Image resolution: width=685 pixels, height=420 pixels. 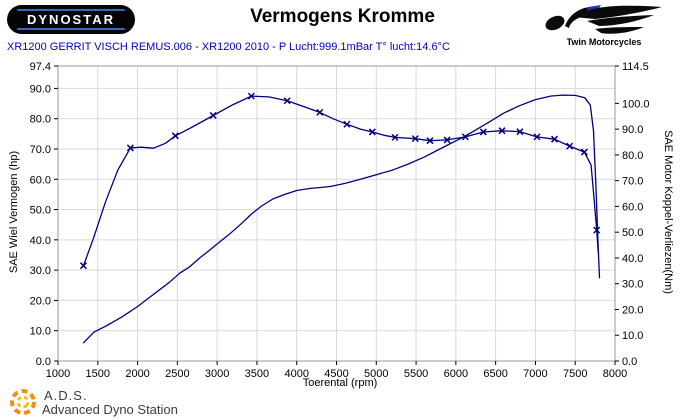 What do you see at coordinates (23, 402) in the screenshot?
I see `ads-logo-icon` at bounding box center [23, 402].